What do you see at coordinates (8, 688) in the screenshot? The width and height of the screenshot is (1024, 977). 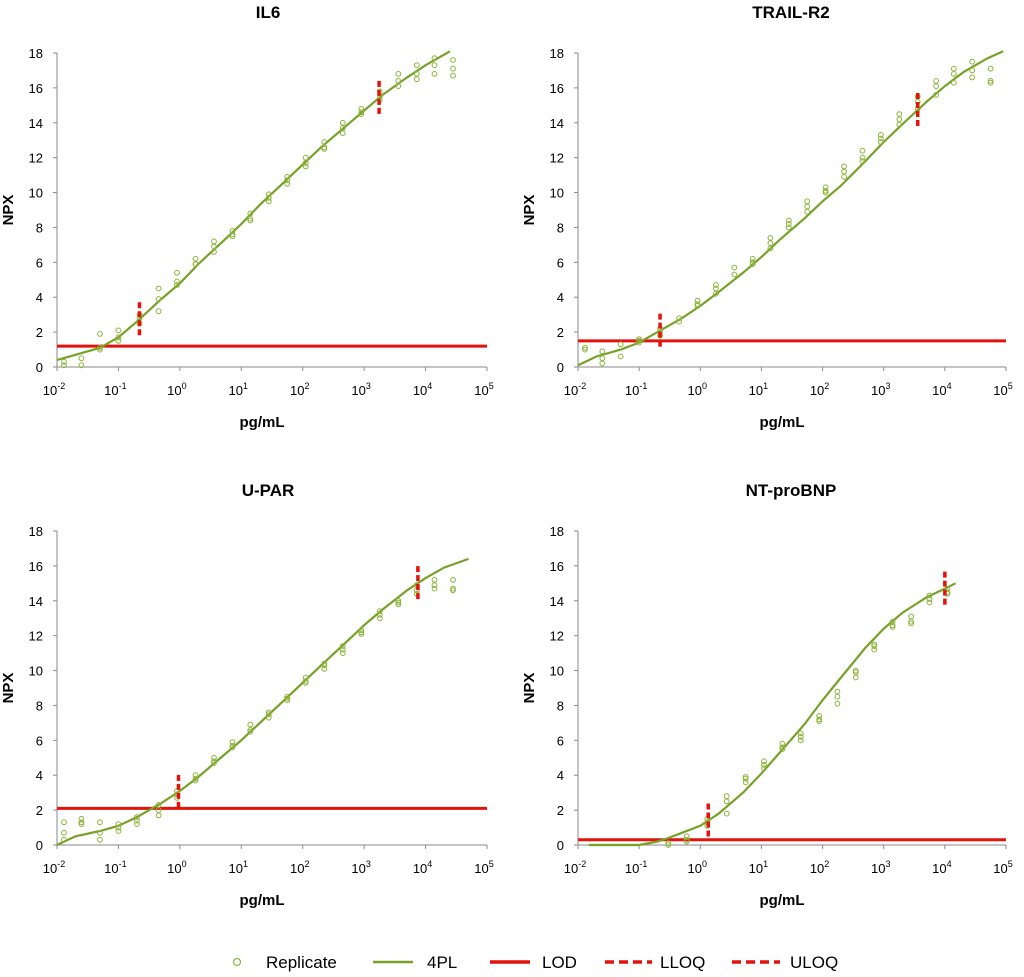 I see `y-axis-title: NPX` at bounding box center [8, 688].